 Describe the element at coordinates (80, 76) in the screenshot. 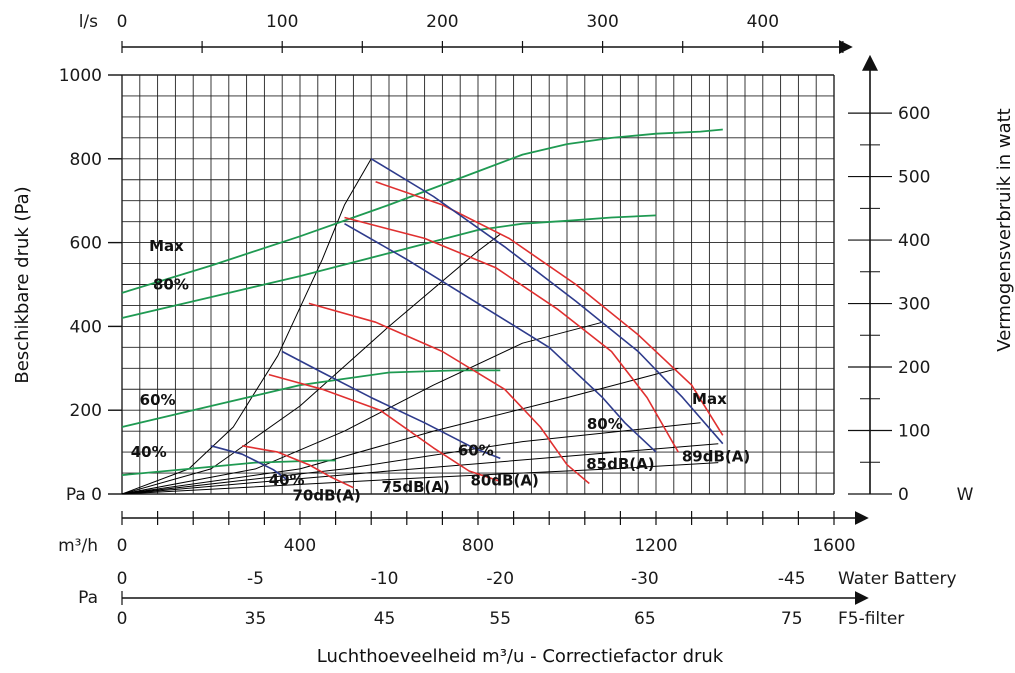

I see `y-tick-label: 1000` at that location.